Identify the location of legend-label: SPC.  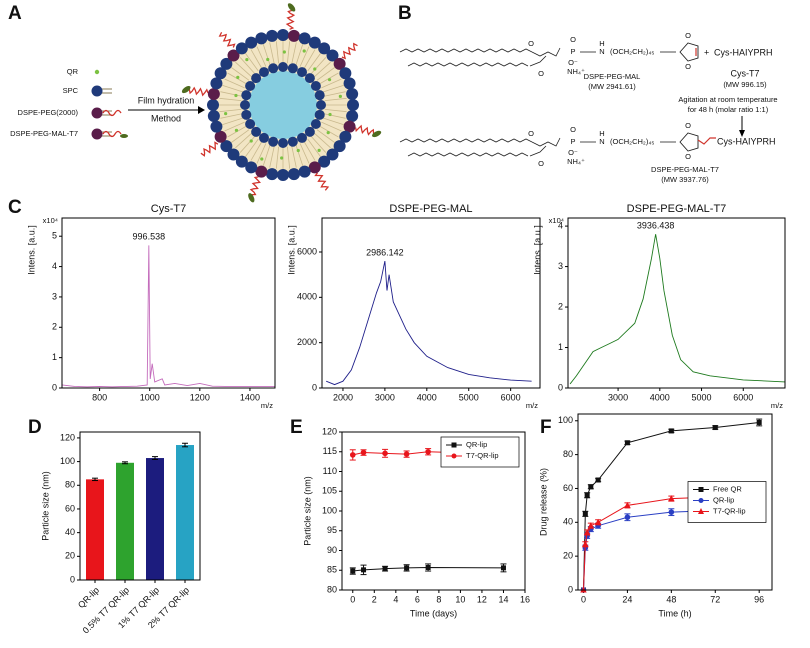
(71, 90).